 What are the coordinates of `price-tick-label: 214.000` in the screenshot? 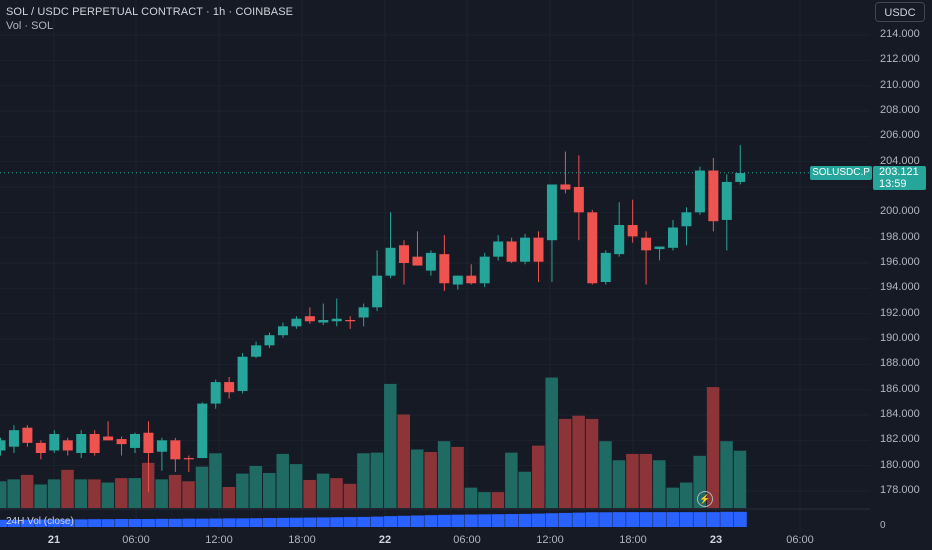 It's located at (900, 34).